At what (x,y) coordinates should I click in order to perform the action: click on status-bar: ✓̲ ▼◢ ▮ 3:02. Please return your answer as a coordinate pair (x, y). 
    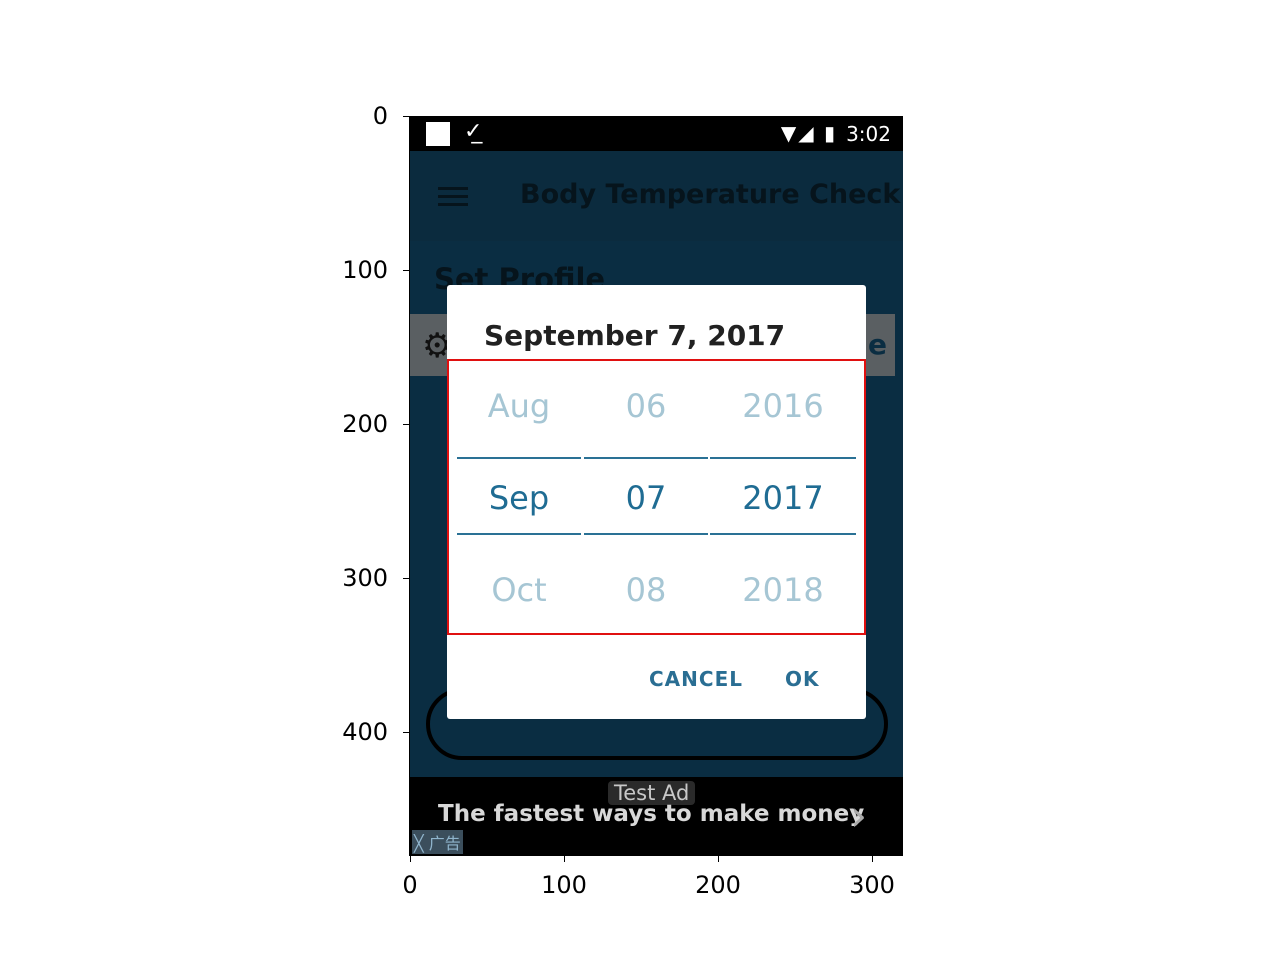
    Looking at the image, I should click on (656, 133).